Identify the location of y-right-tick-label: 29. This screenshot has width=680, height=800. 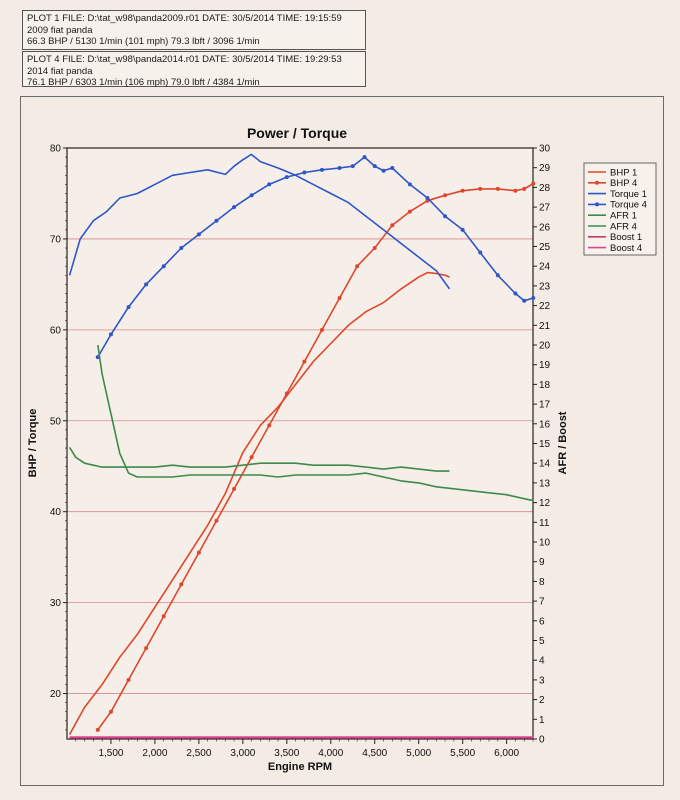
(545, 168).